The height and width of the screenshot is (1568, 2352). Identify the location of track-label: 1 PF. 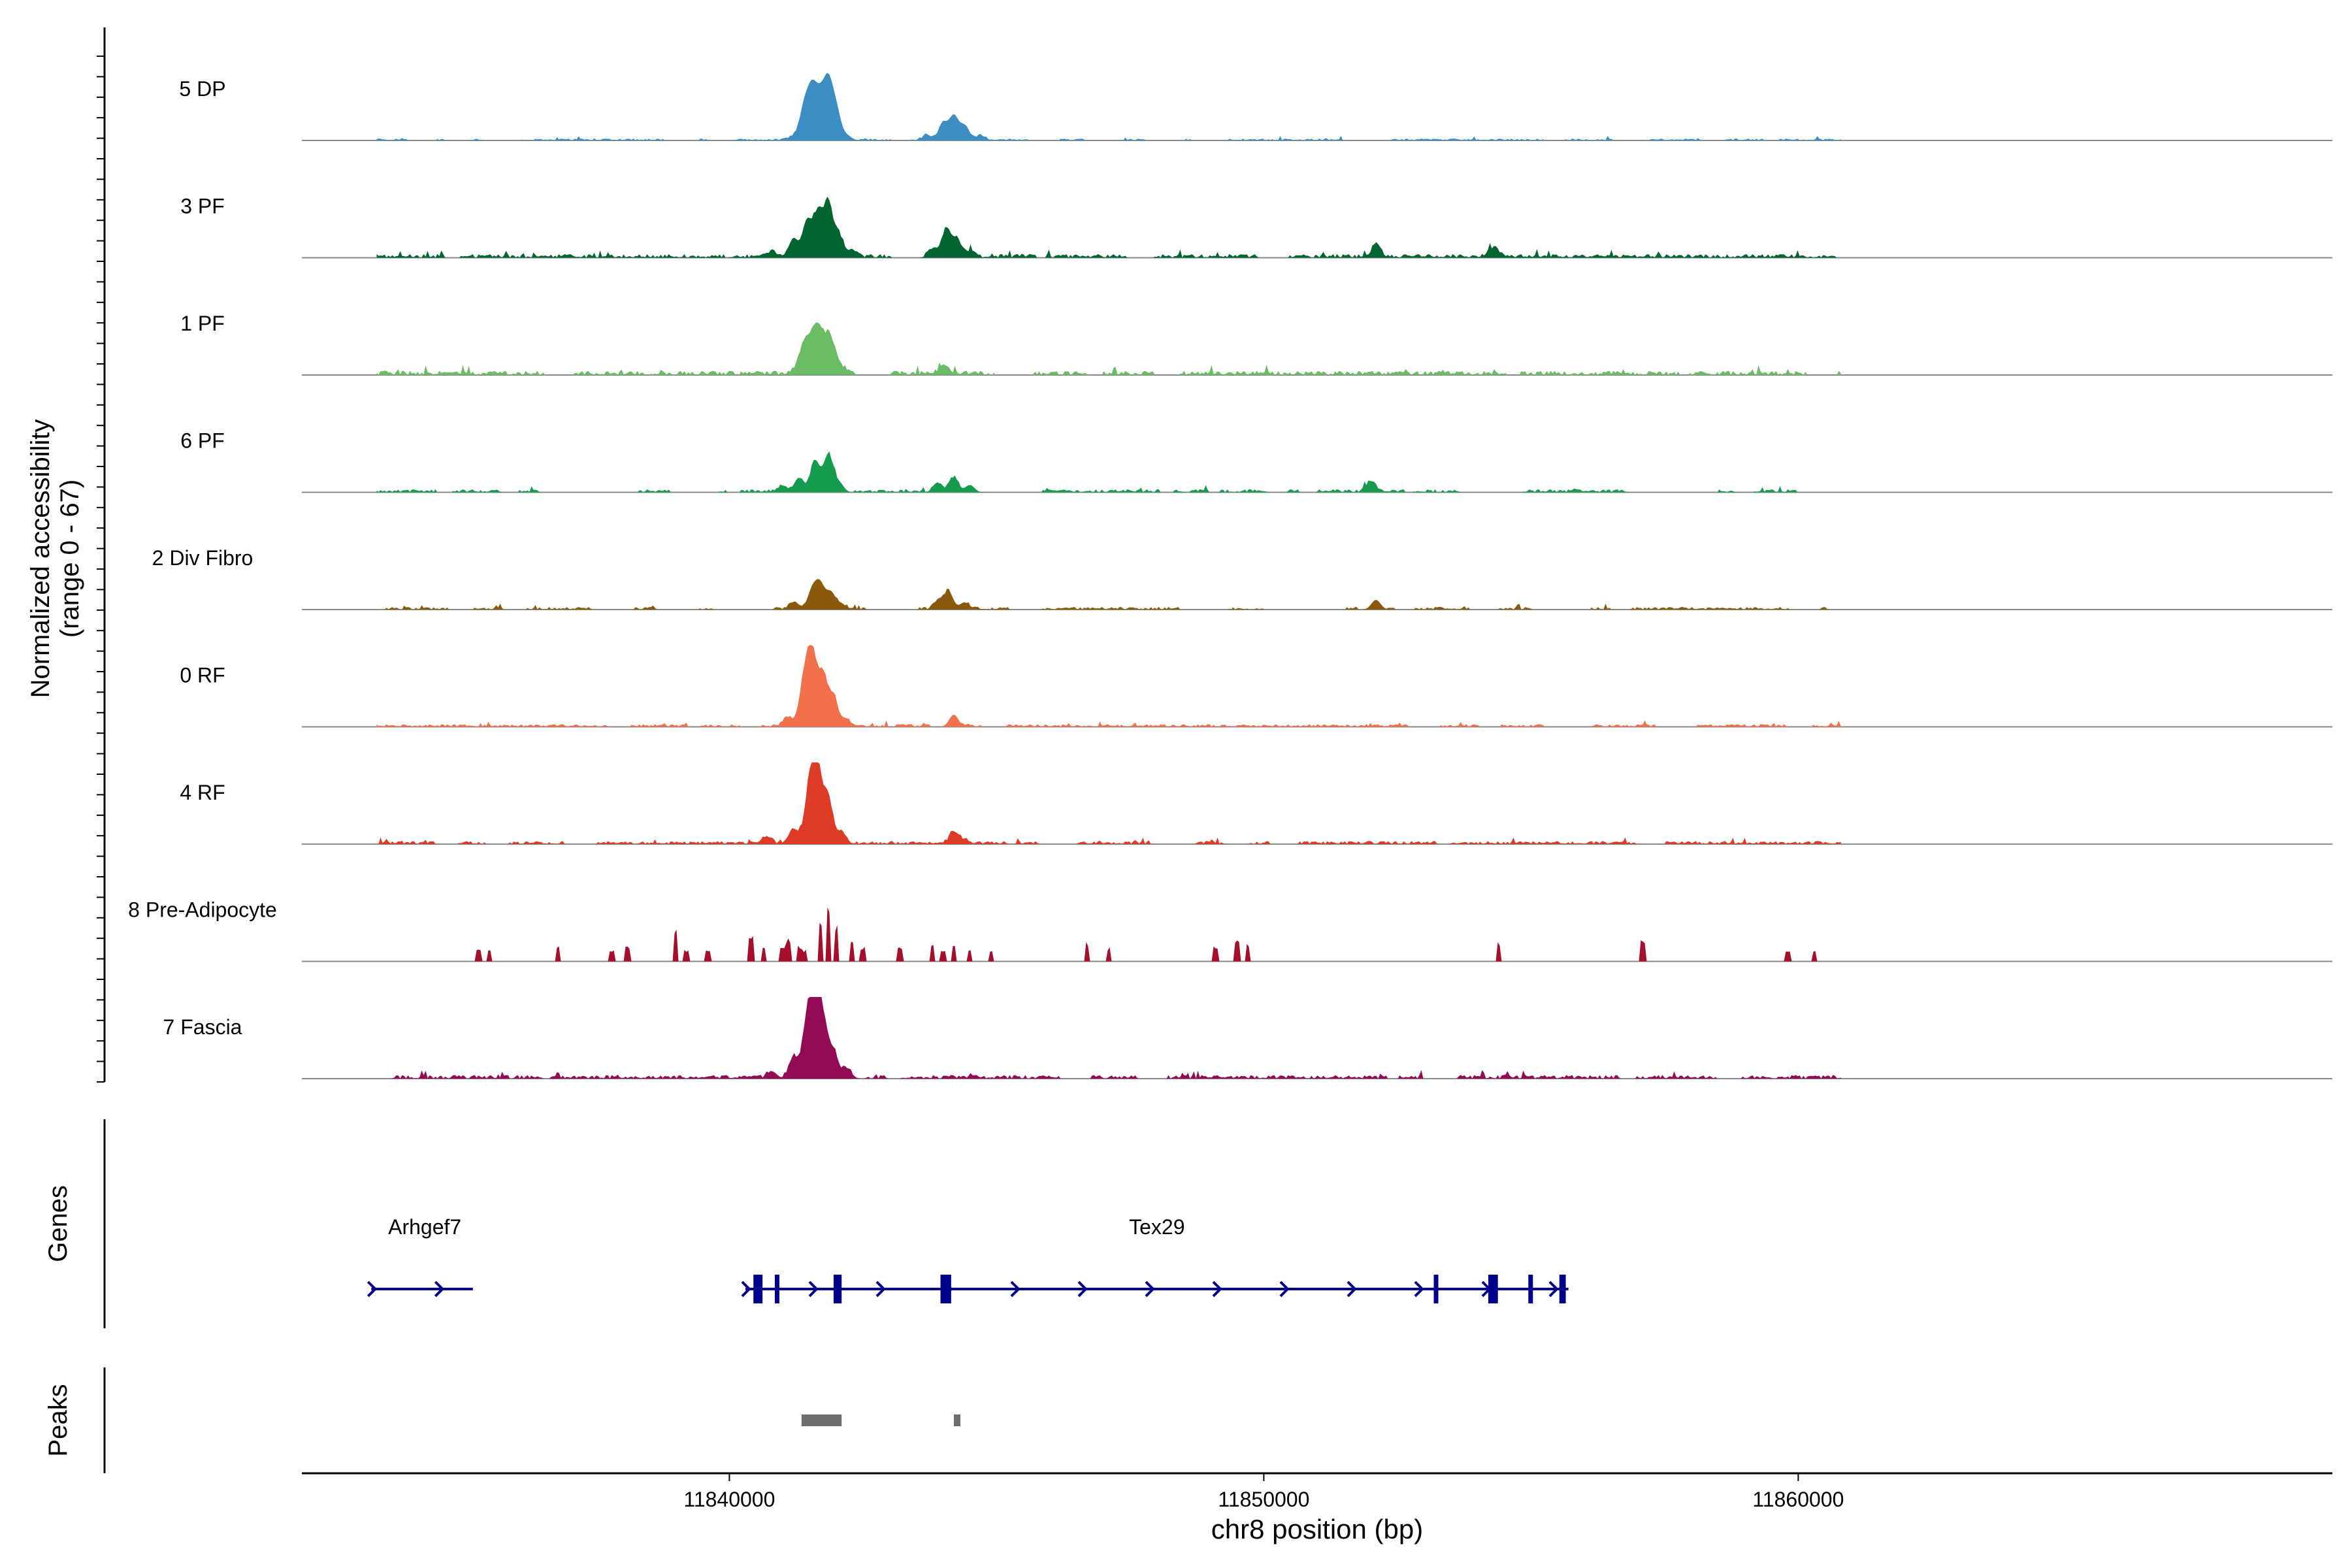
(202, 323).